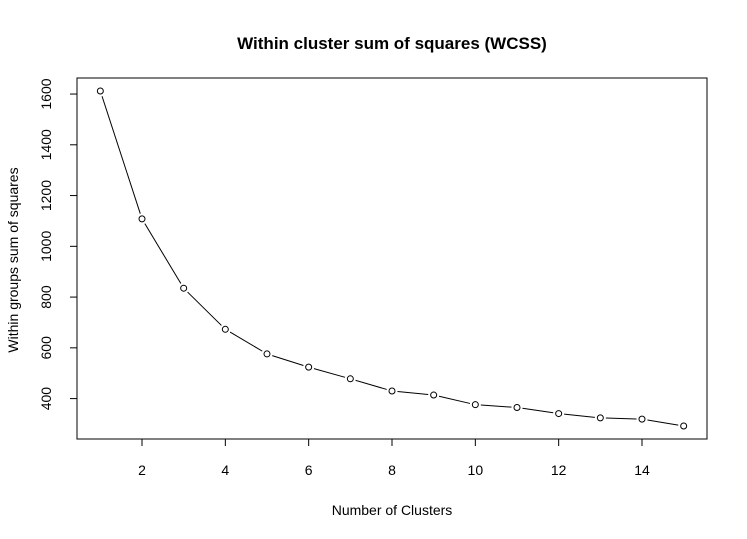 This screenshot has width=747, height=539. Describe the element at coordinates (46, 93) in the screenshot. I see `y-tick-label: 1600` at that location.